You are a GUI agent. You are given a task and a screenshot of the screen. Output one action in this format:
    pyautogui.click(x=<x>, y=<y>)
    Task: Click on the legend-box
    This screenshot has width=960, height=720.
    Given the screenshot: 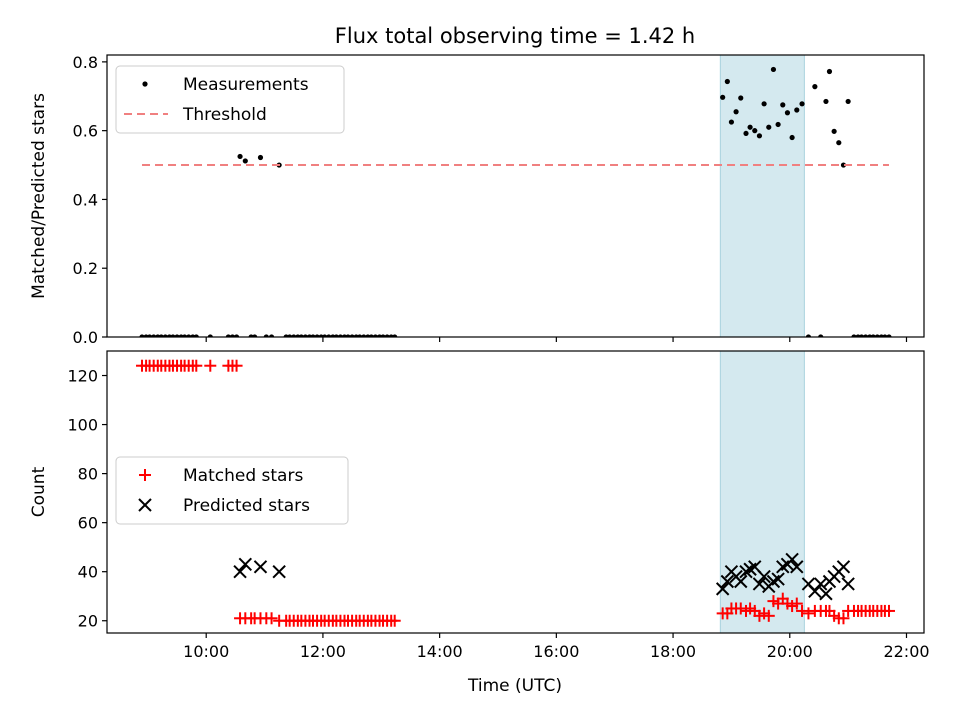 What is the action you would take?
    pyautogui.click(x=232, y=490)
    